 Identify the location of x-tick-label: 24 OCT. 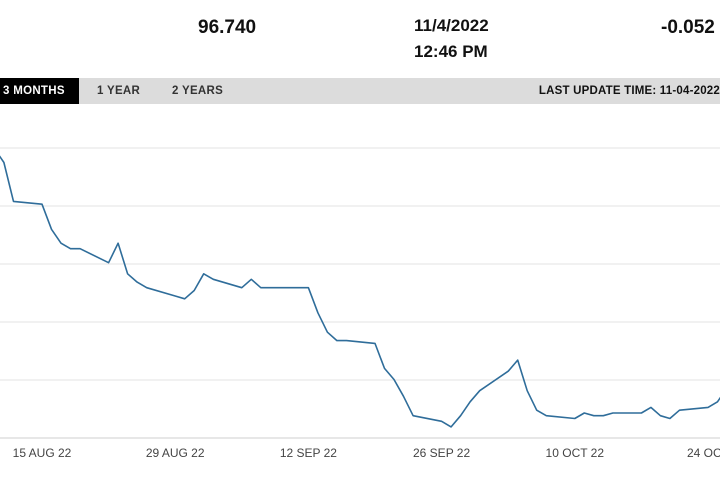
(703, 453).